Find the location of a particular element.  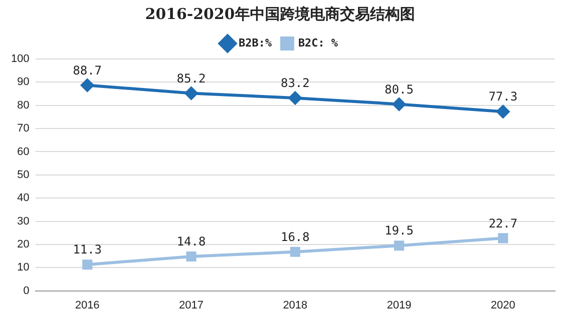

y-tick-label: 70 is located at coordinates (23, 128).